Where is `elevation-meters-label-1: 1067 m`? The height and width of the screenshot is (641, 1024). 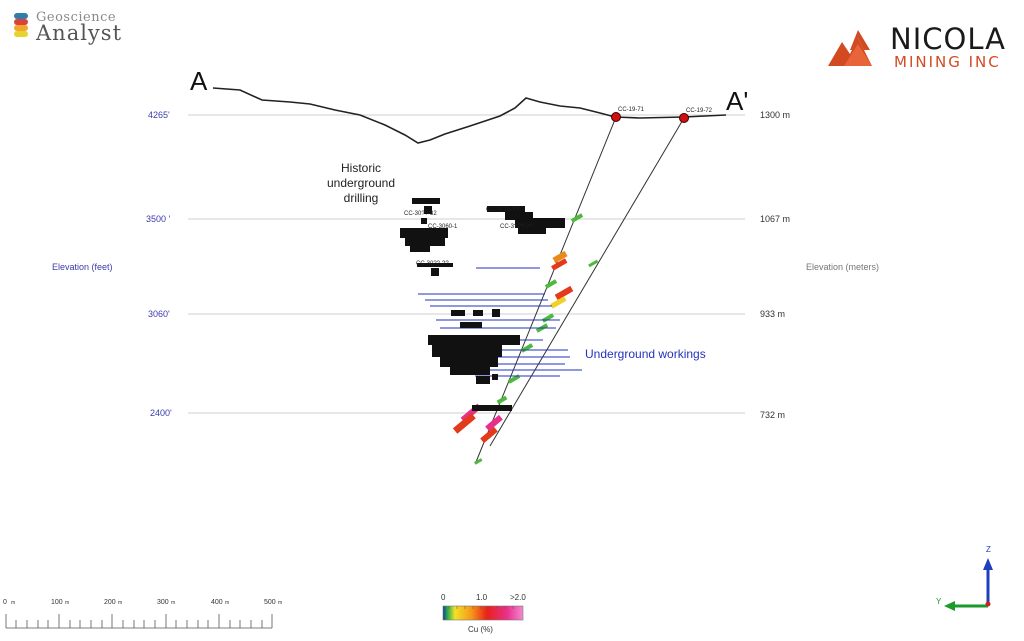 elevation-meters-label-1: 1067 m is located at coordinates (775, 219).